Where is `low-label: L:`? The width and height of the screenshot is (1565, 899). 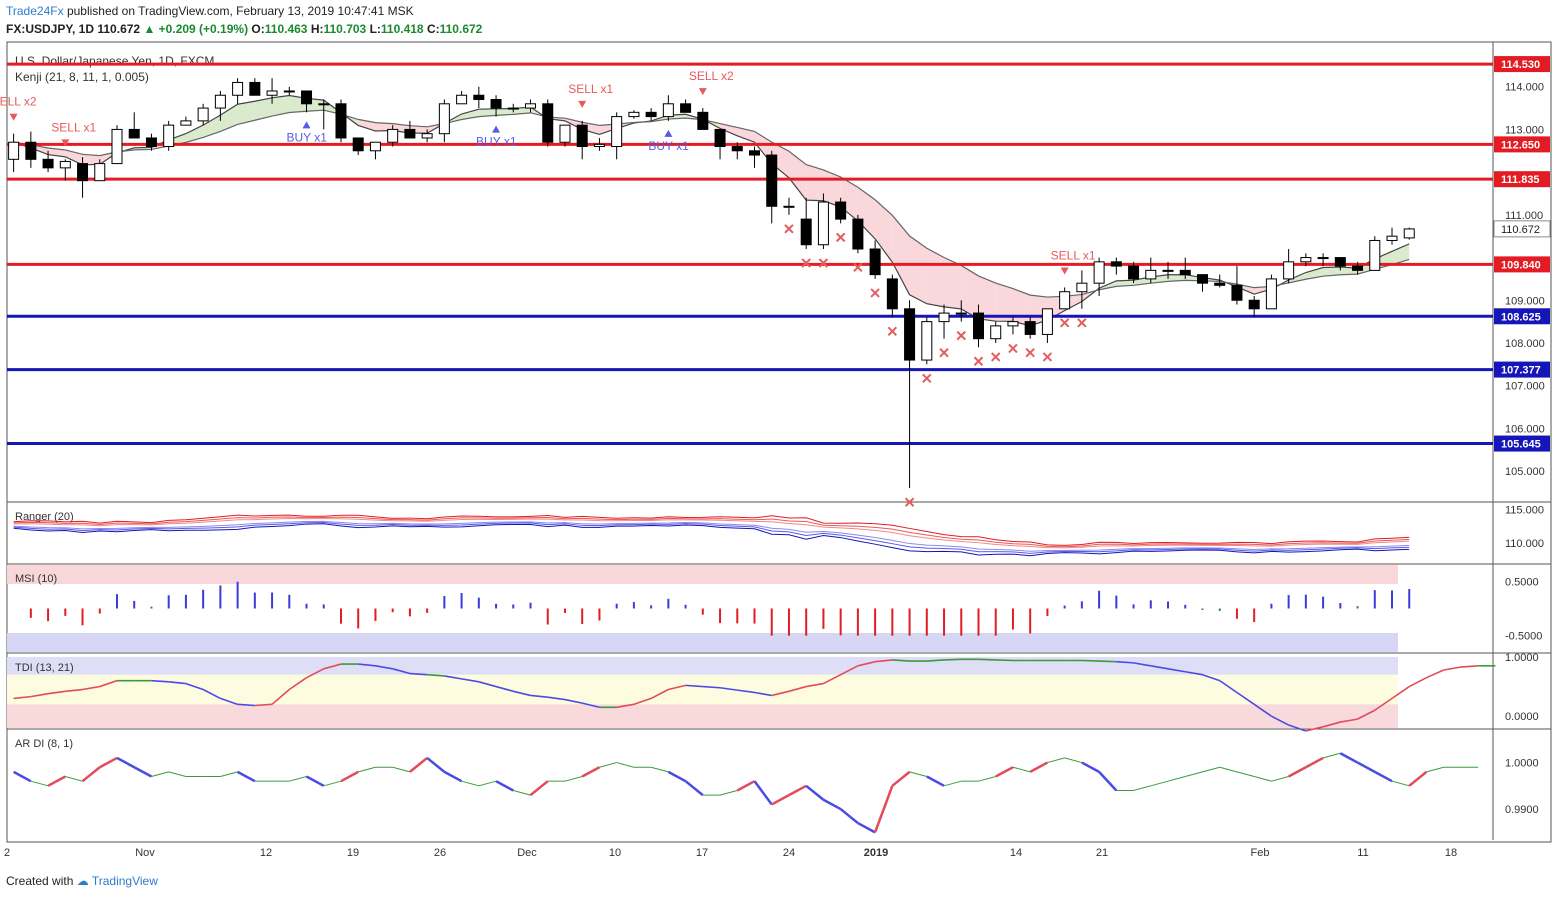 low-label: L: is located at coordinates (375, 29).